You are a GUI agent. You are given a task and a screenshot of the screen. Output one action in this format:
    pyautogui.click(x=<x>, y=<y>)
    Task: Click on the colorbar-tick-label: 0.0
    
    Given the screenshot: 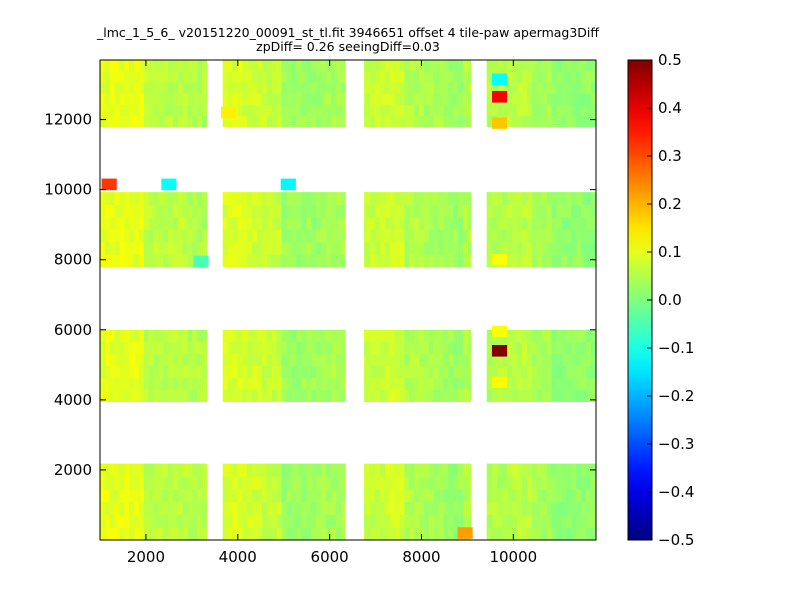 What is the action you would take?
    pyautogui.click(x=670, y=300)
    